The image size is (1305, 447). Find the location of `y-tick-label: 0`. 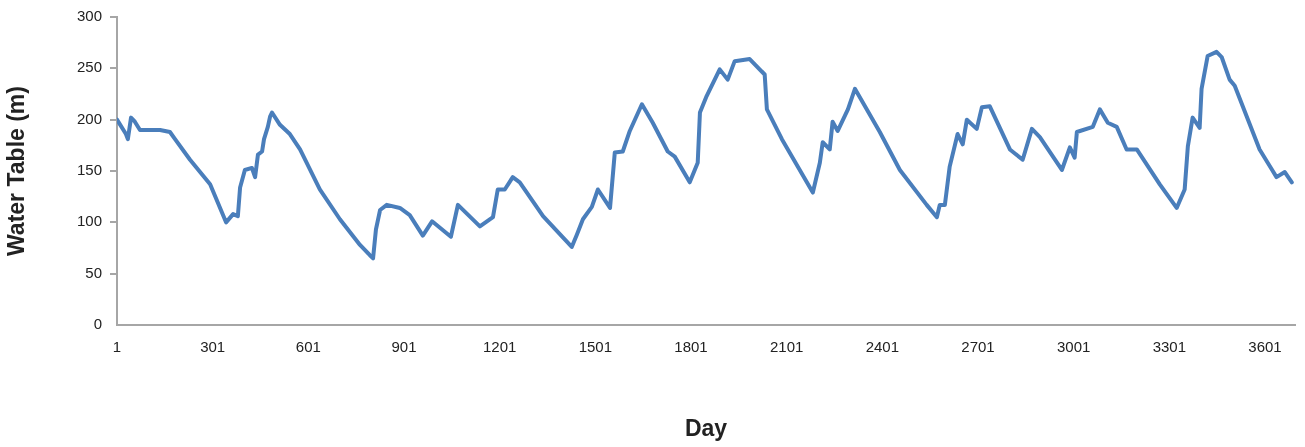

y-tick-label: 0 is located at coordinates (97, 324).